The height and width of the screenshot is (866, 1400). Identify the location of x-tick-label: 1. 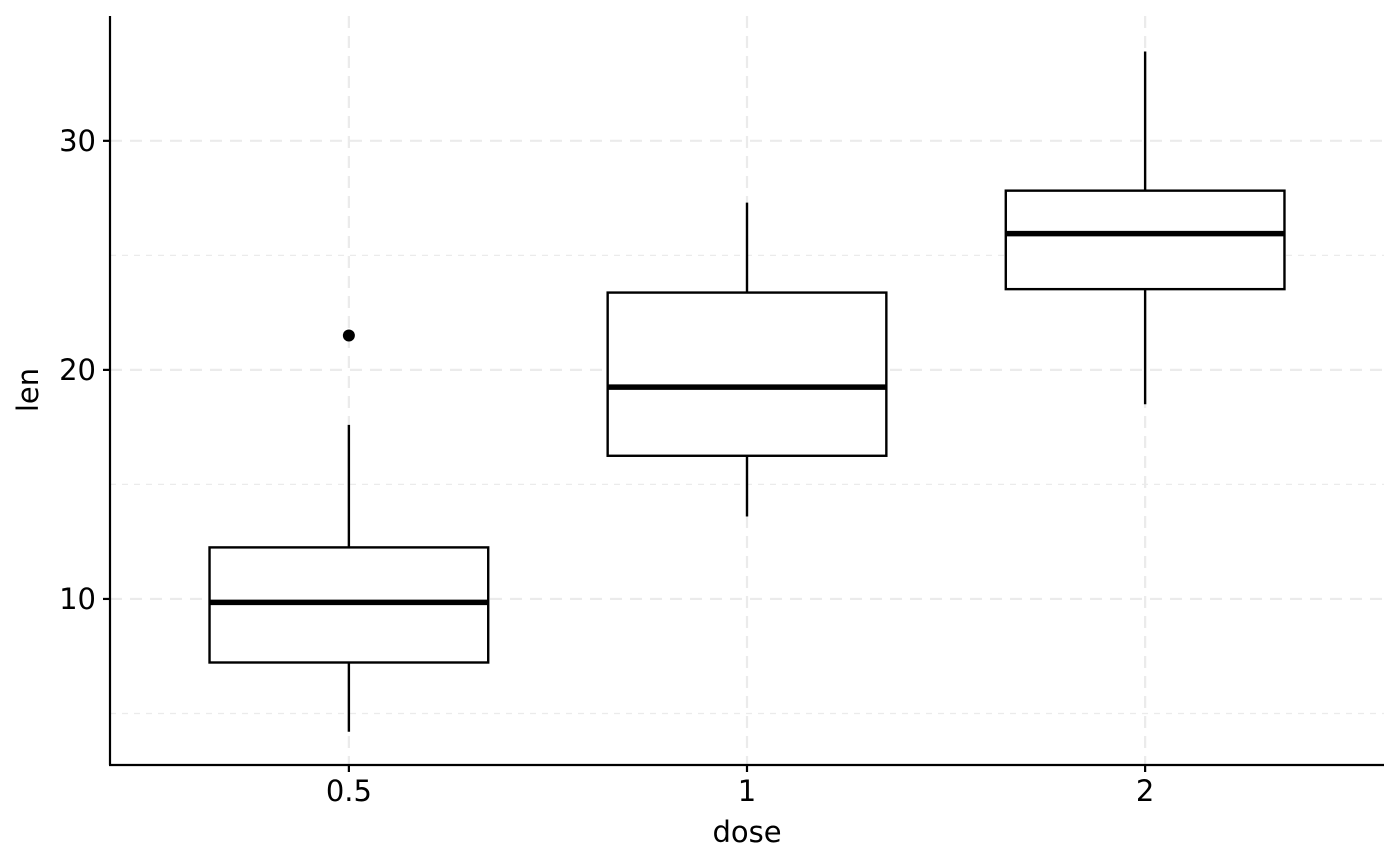
(747, 791).